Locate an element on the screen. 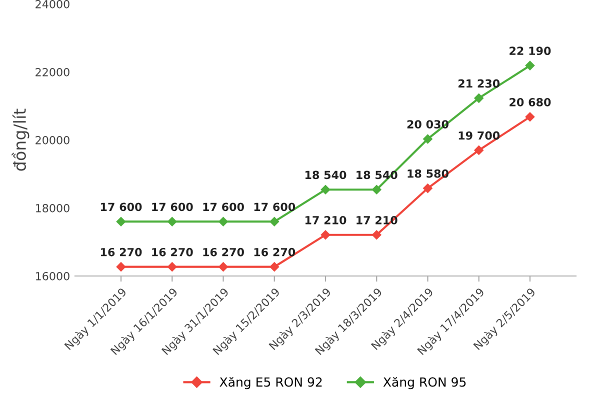 The height and width of the screenshot is (400, 600). legend-label: Xăng RON 95 is located at coordinates (424, 383).